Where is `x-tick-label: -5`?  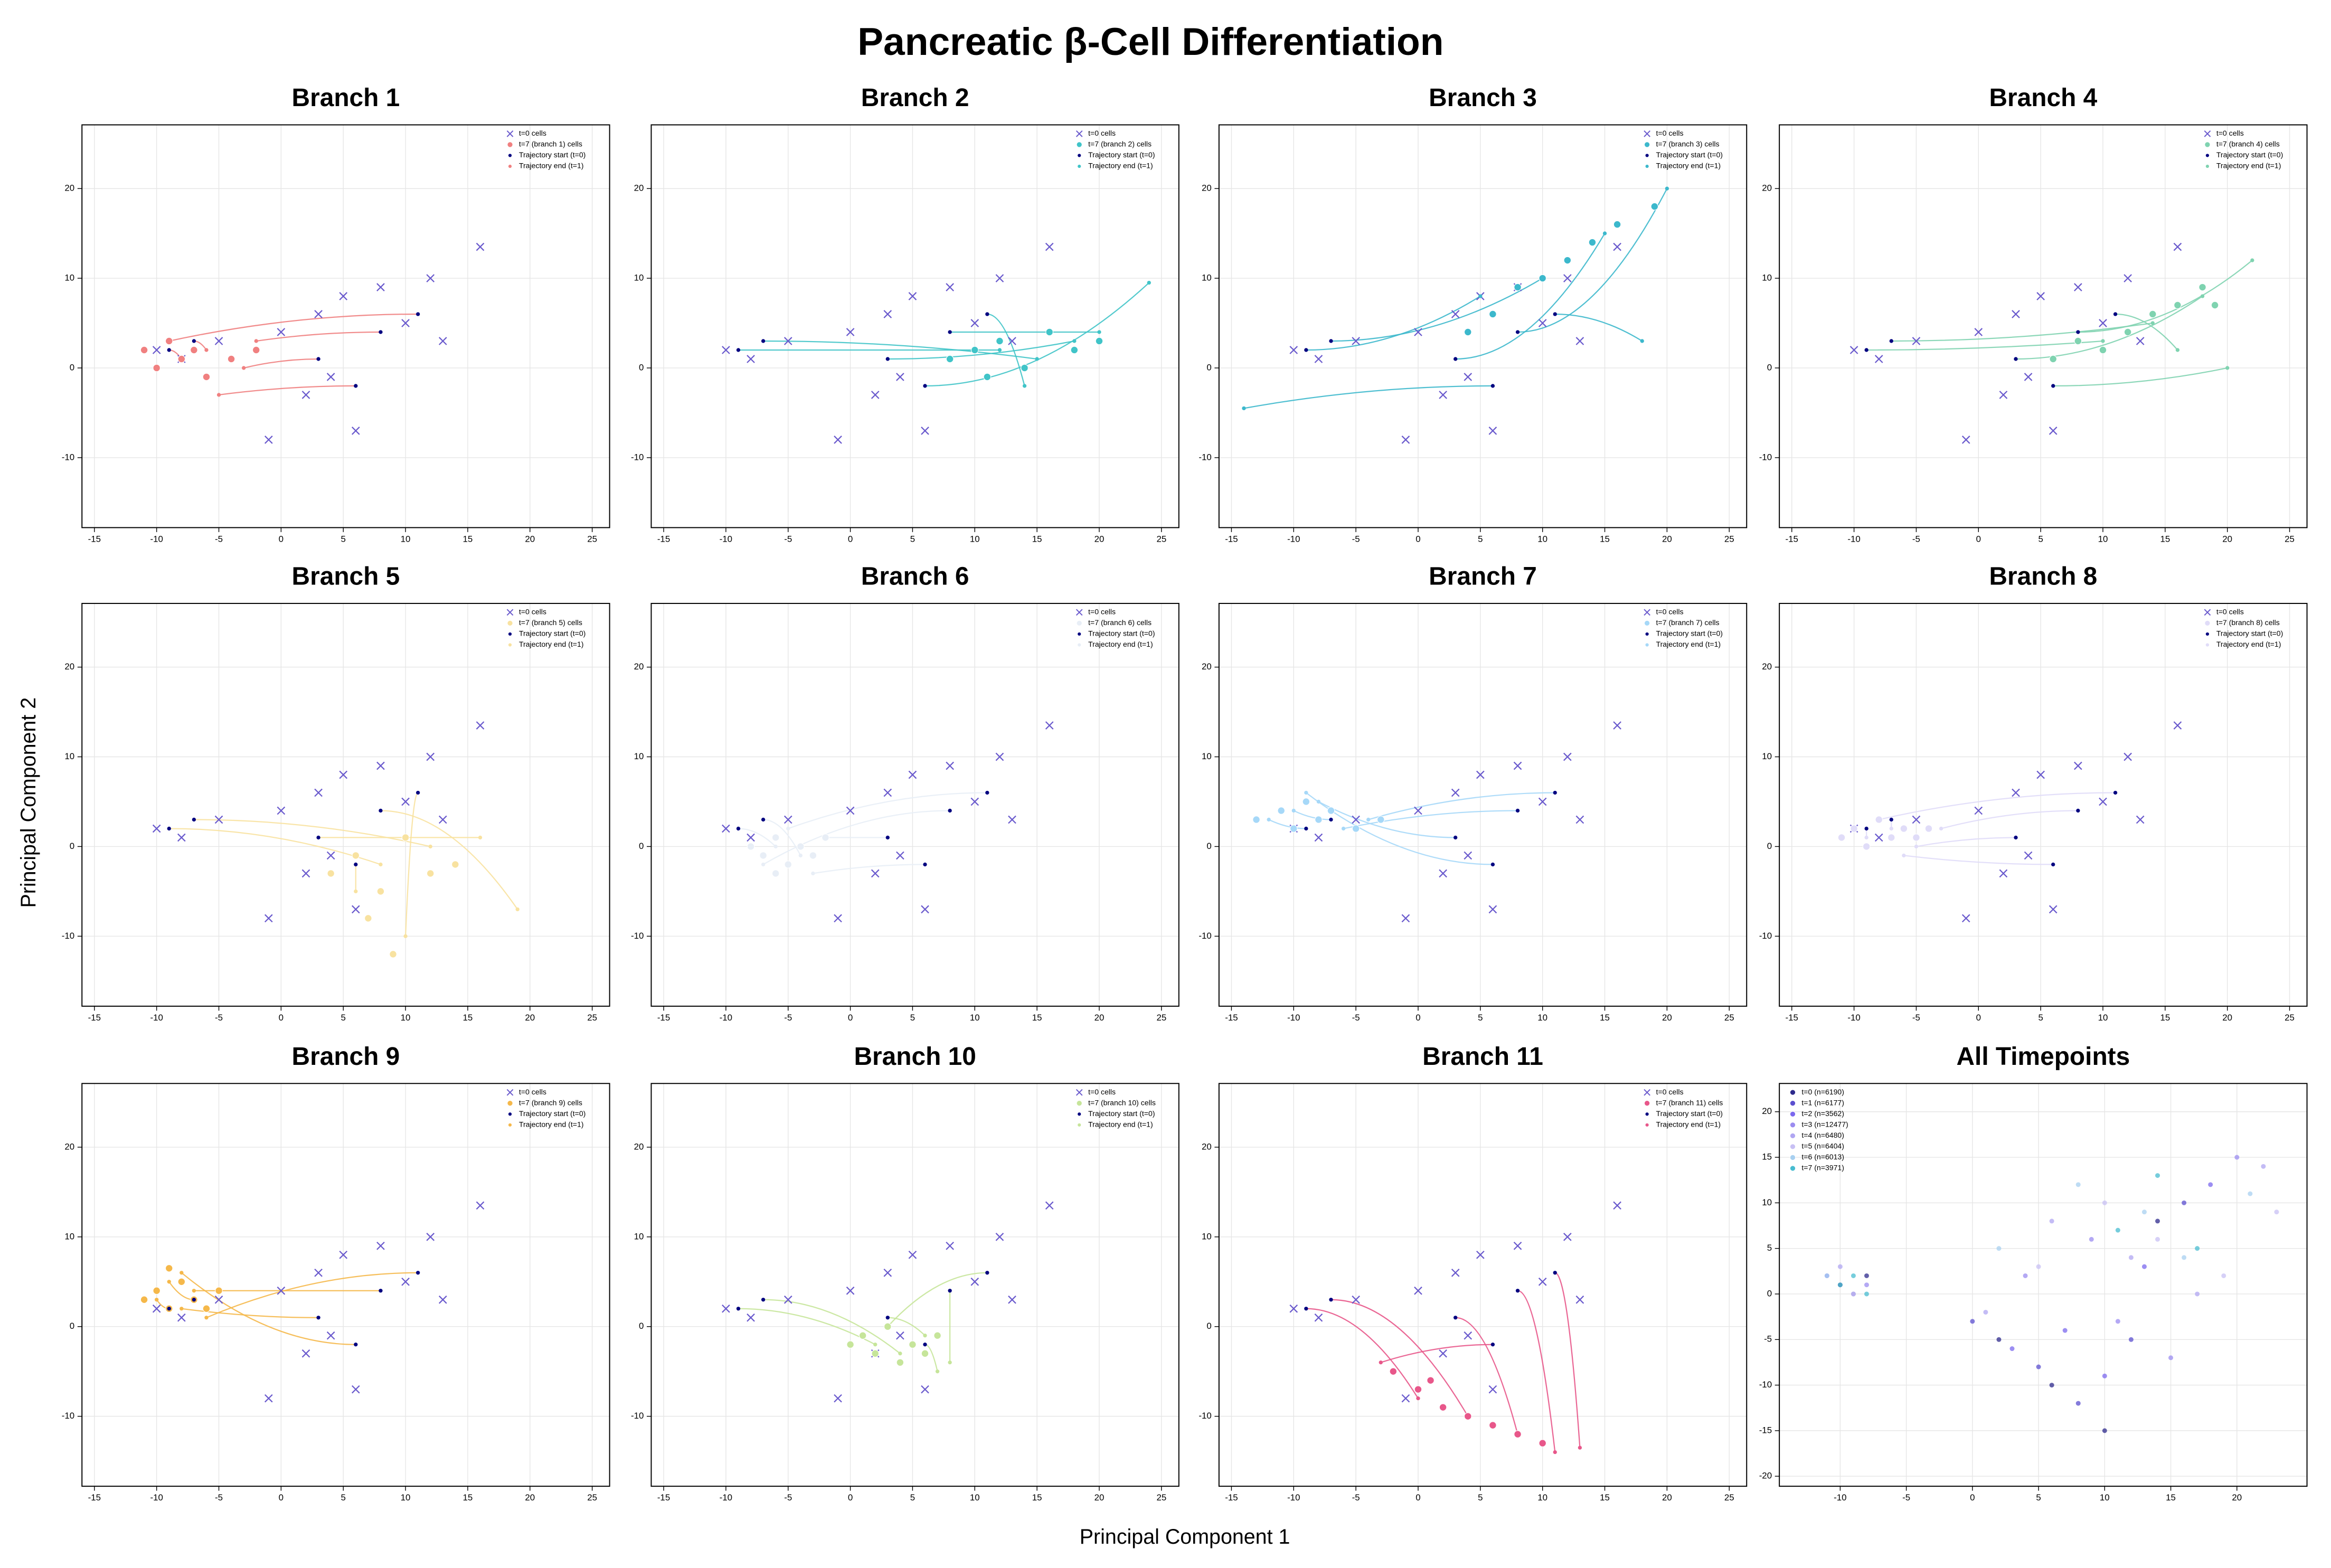
x-tick-label: -5 is located at coordinates (1356, 1018).